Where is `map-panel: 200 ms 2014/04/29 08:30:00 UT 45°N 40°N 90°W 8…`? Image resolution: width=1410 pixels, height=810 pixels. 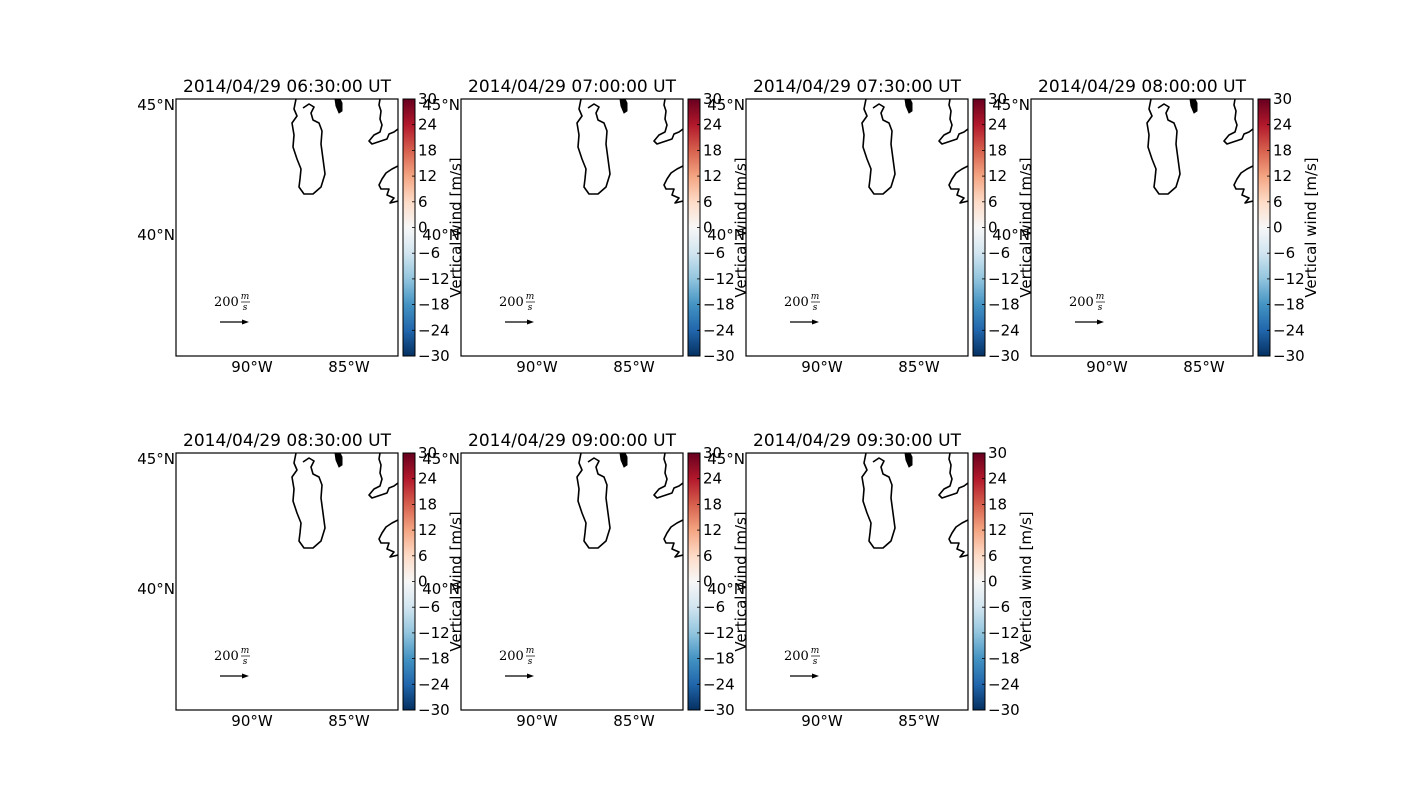 map-panel: 200 ms 2014/04/29 08:30:00 UT 45°N 40°N 90°W 8… is located at coordinates (301, 580).